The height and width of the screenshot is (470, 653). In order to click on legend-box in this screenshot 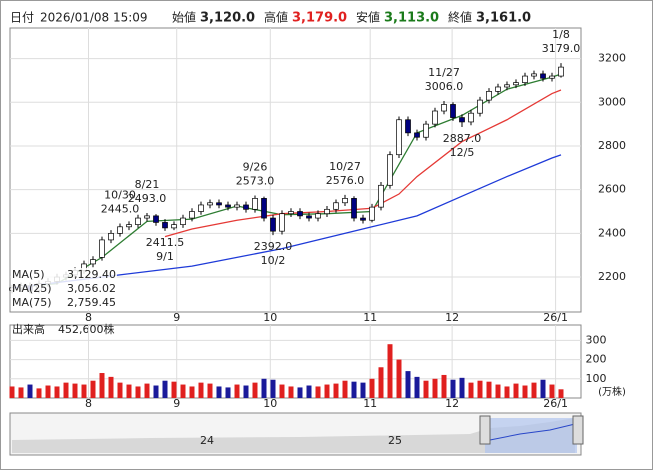, I will do `click(64, 289)`.